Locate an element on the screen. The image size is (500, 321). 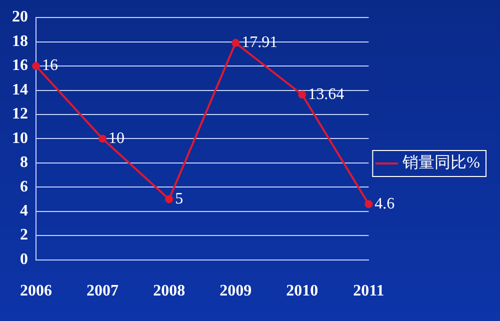
y-tick-label: 8 is located at coordinates (24, 163).